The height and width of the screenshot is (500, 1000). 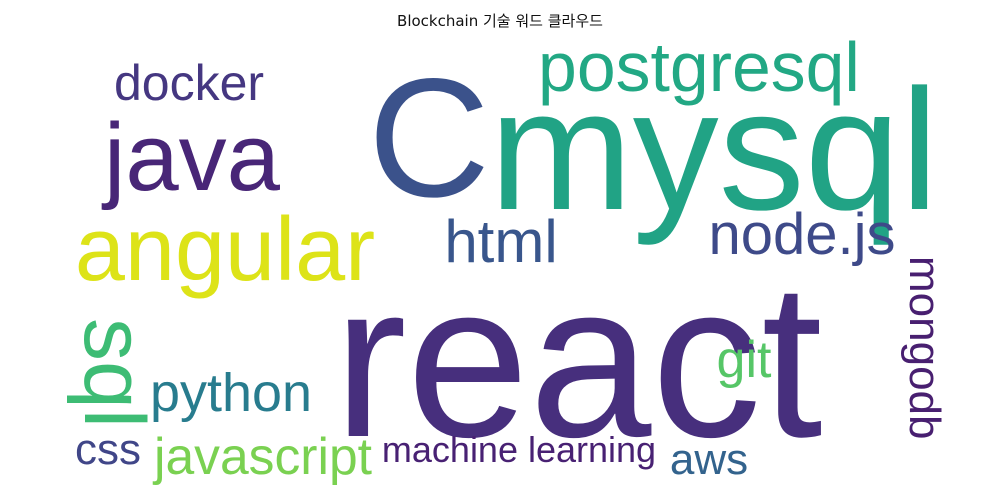 What do you see at coordinates (744, 360) in the screenshot?
I see `word-git: git` at bounding box center [744, 360].